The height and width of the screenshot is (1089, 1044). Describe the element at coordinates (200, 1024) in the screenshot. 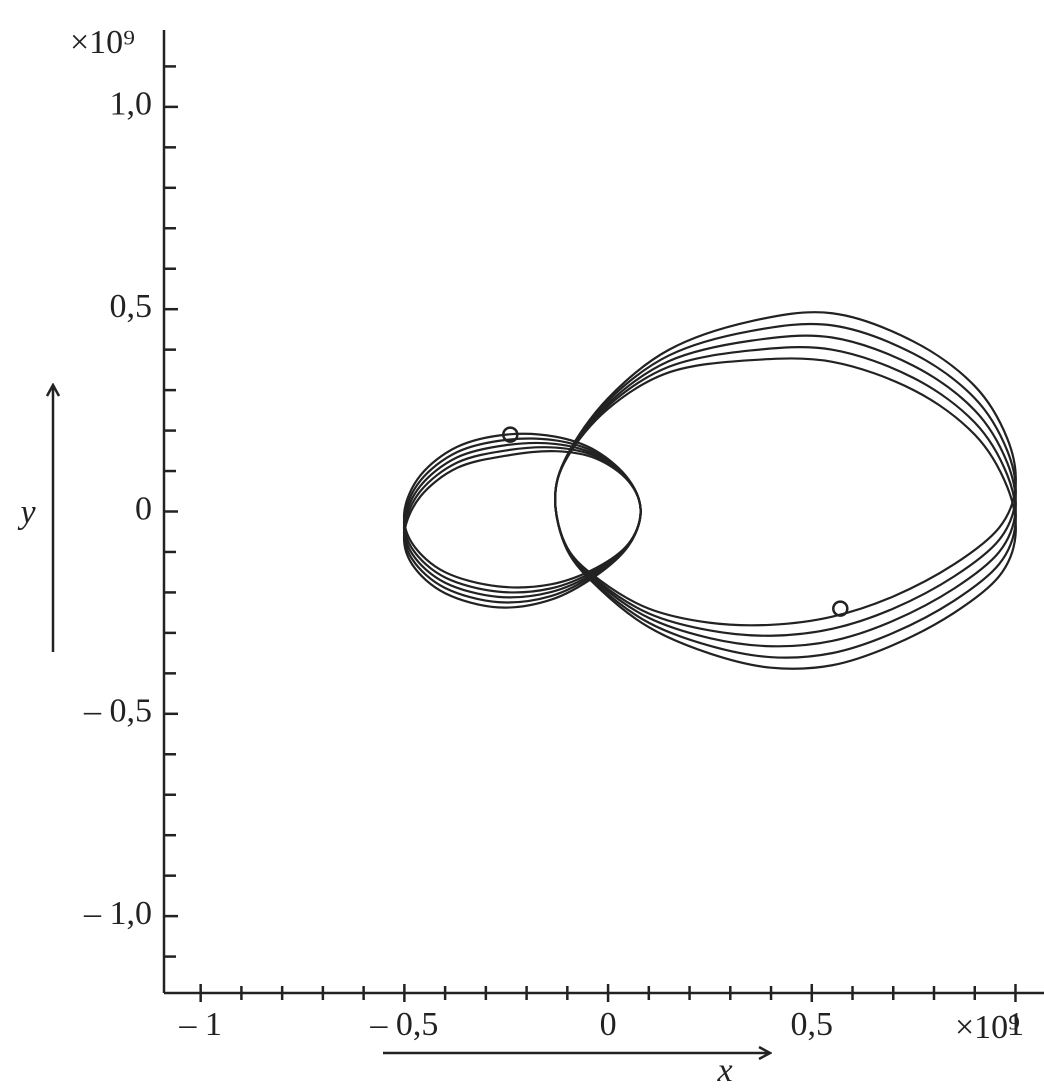

I see `x-tick-label: – 1` at that location.